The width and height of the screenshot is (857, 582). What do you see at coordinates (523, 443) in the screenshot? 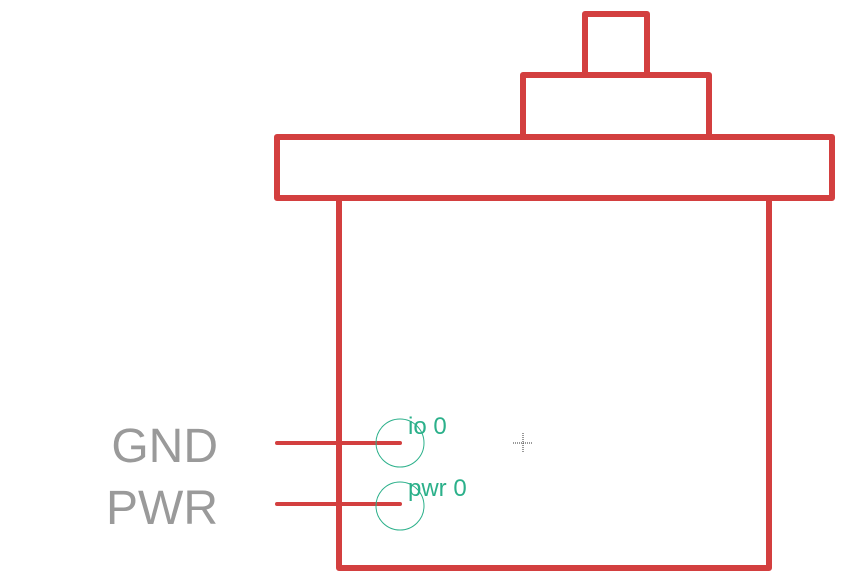
I see `origin-crosshair-icon` at bounding box center [523, 443].